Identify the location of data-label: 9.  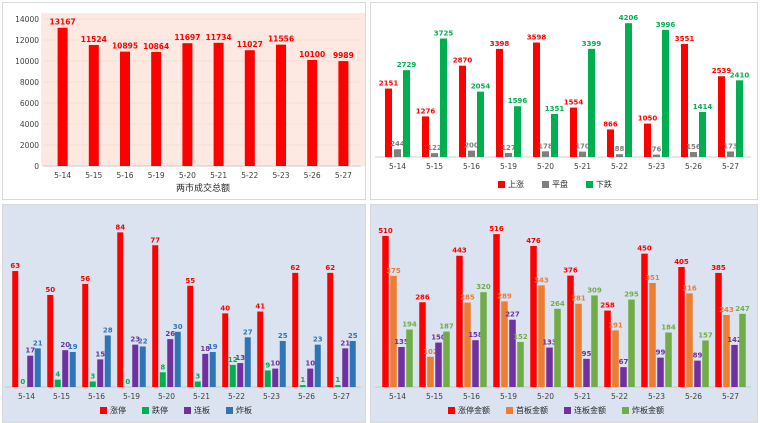
(267, 365).